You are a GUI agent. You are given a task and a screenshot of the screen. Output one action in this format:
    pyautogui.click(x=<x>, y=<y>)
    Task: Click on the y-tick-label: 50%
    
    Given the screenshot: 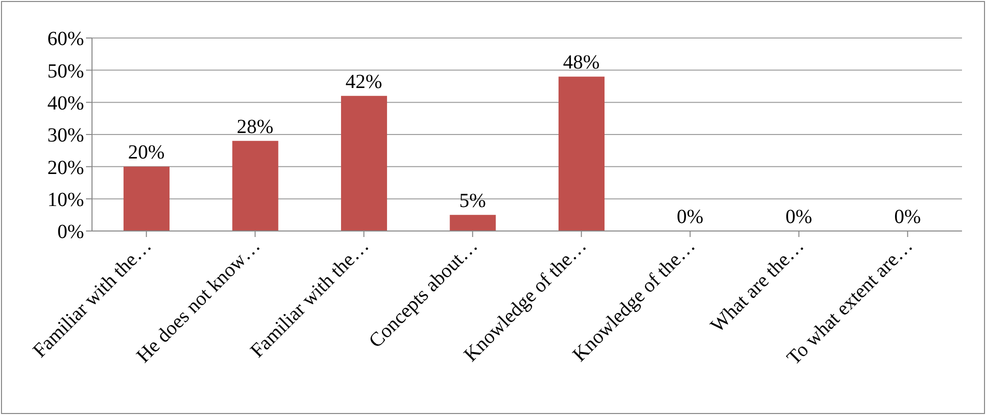 What is the action you would take?
    pyautogui.click(x=65, y=71)
    